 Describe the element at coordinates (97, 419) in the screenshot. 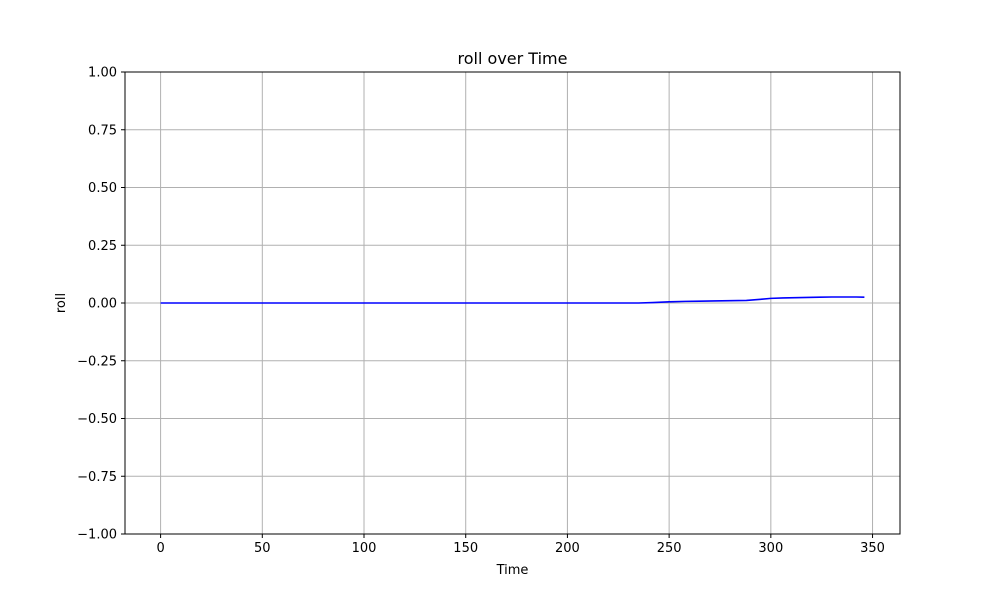

I see `y-tick-label: −0.50` at that location.